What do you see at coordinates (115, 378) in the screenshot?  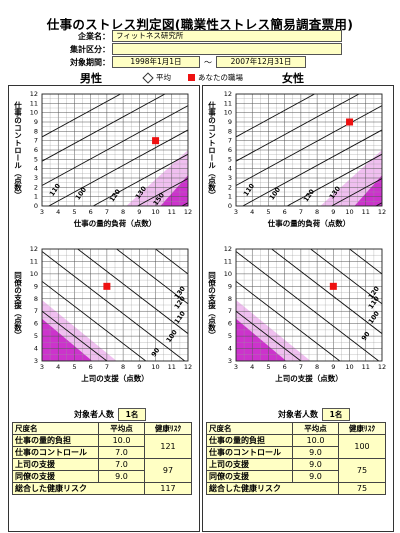 I see `x-axis-label: 上司の支援（点数）` at bounding box center [115, 378].